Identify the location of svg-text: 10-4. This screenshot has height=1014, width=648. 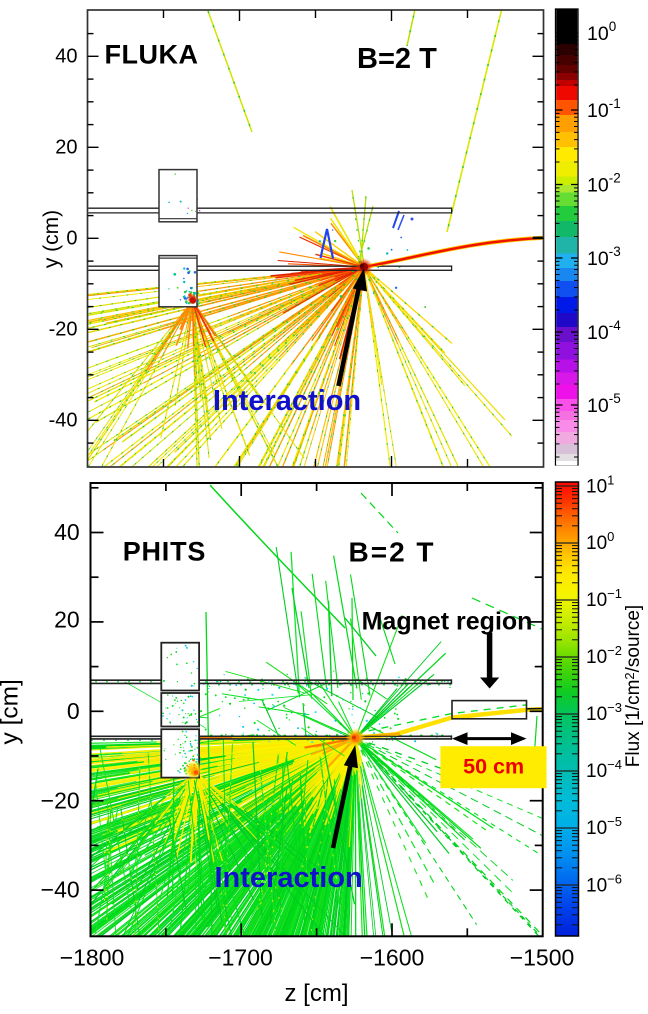
(604, 331).